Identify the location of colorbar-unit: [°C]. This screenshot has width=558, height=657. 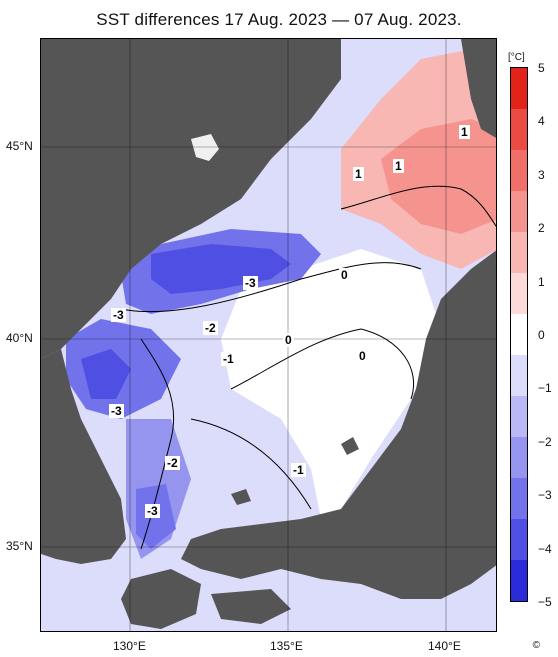
(516, 57).